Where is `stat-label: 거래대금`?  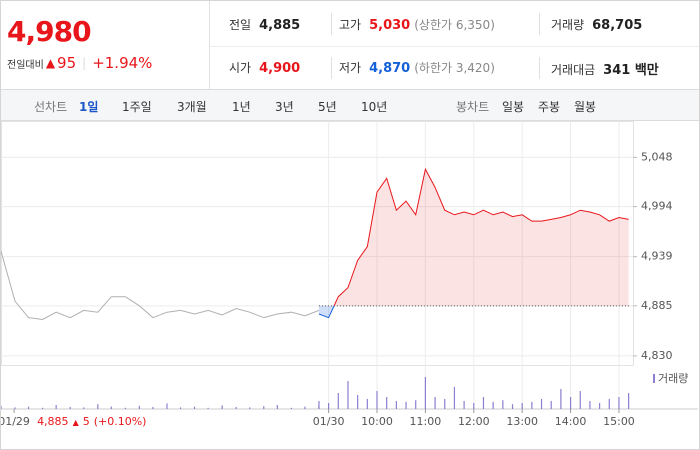
stat-label: 거래대금 is located at coordinates (573, 70).